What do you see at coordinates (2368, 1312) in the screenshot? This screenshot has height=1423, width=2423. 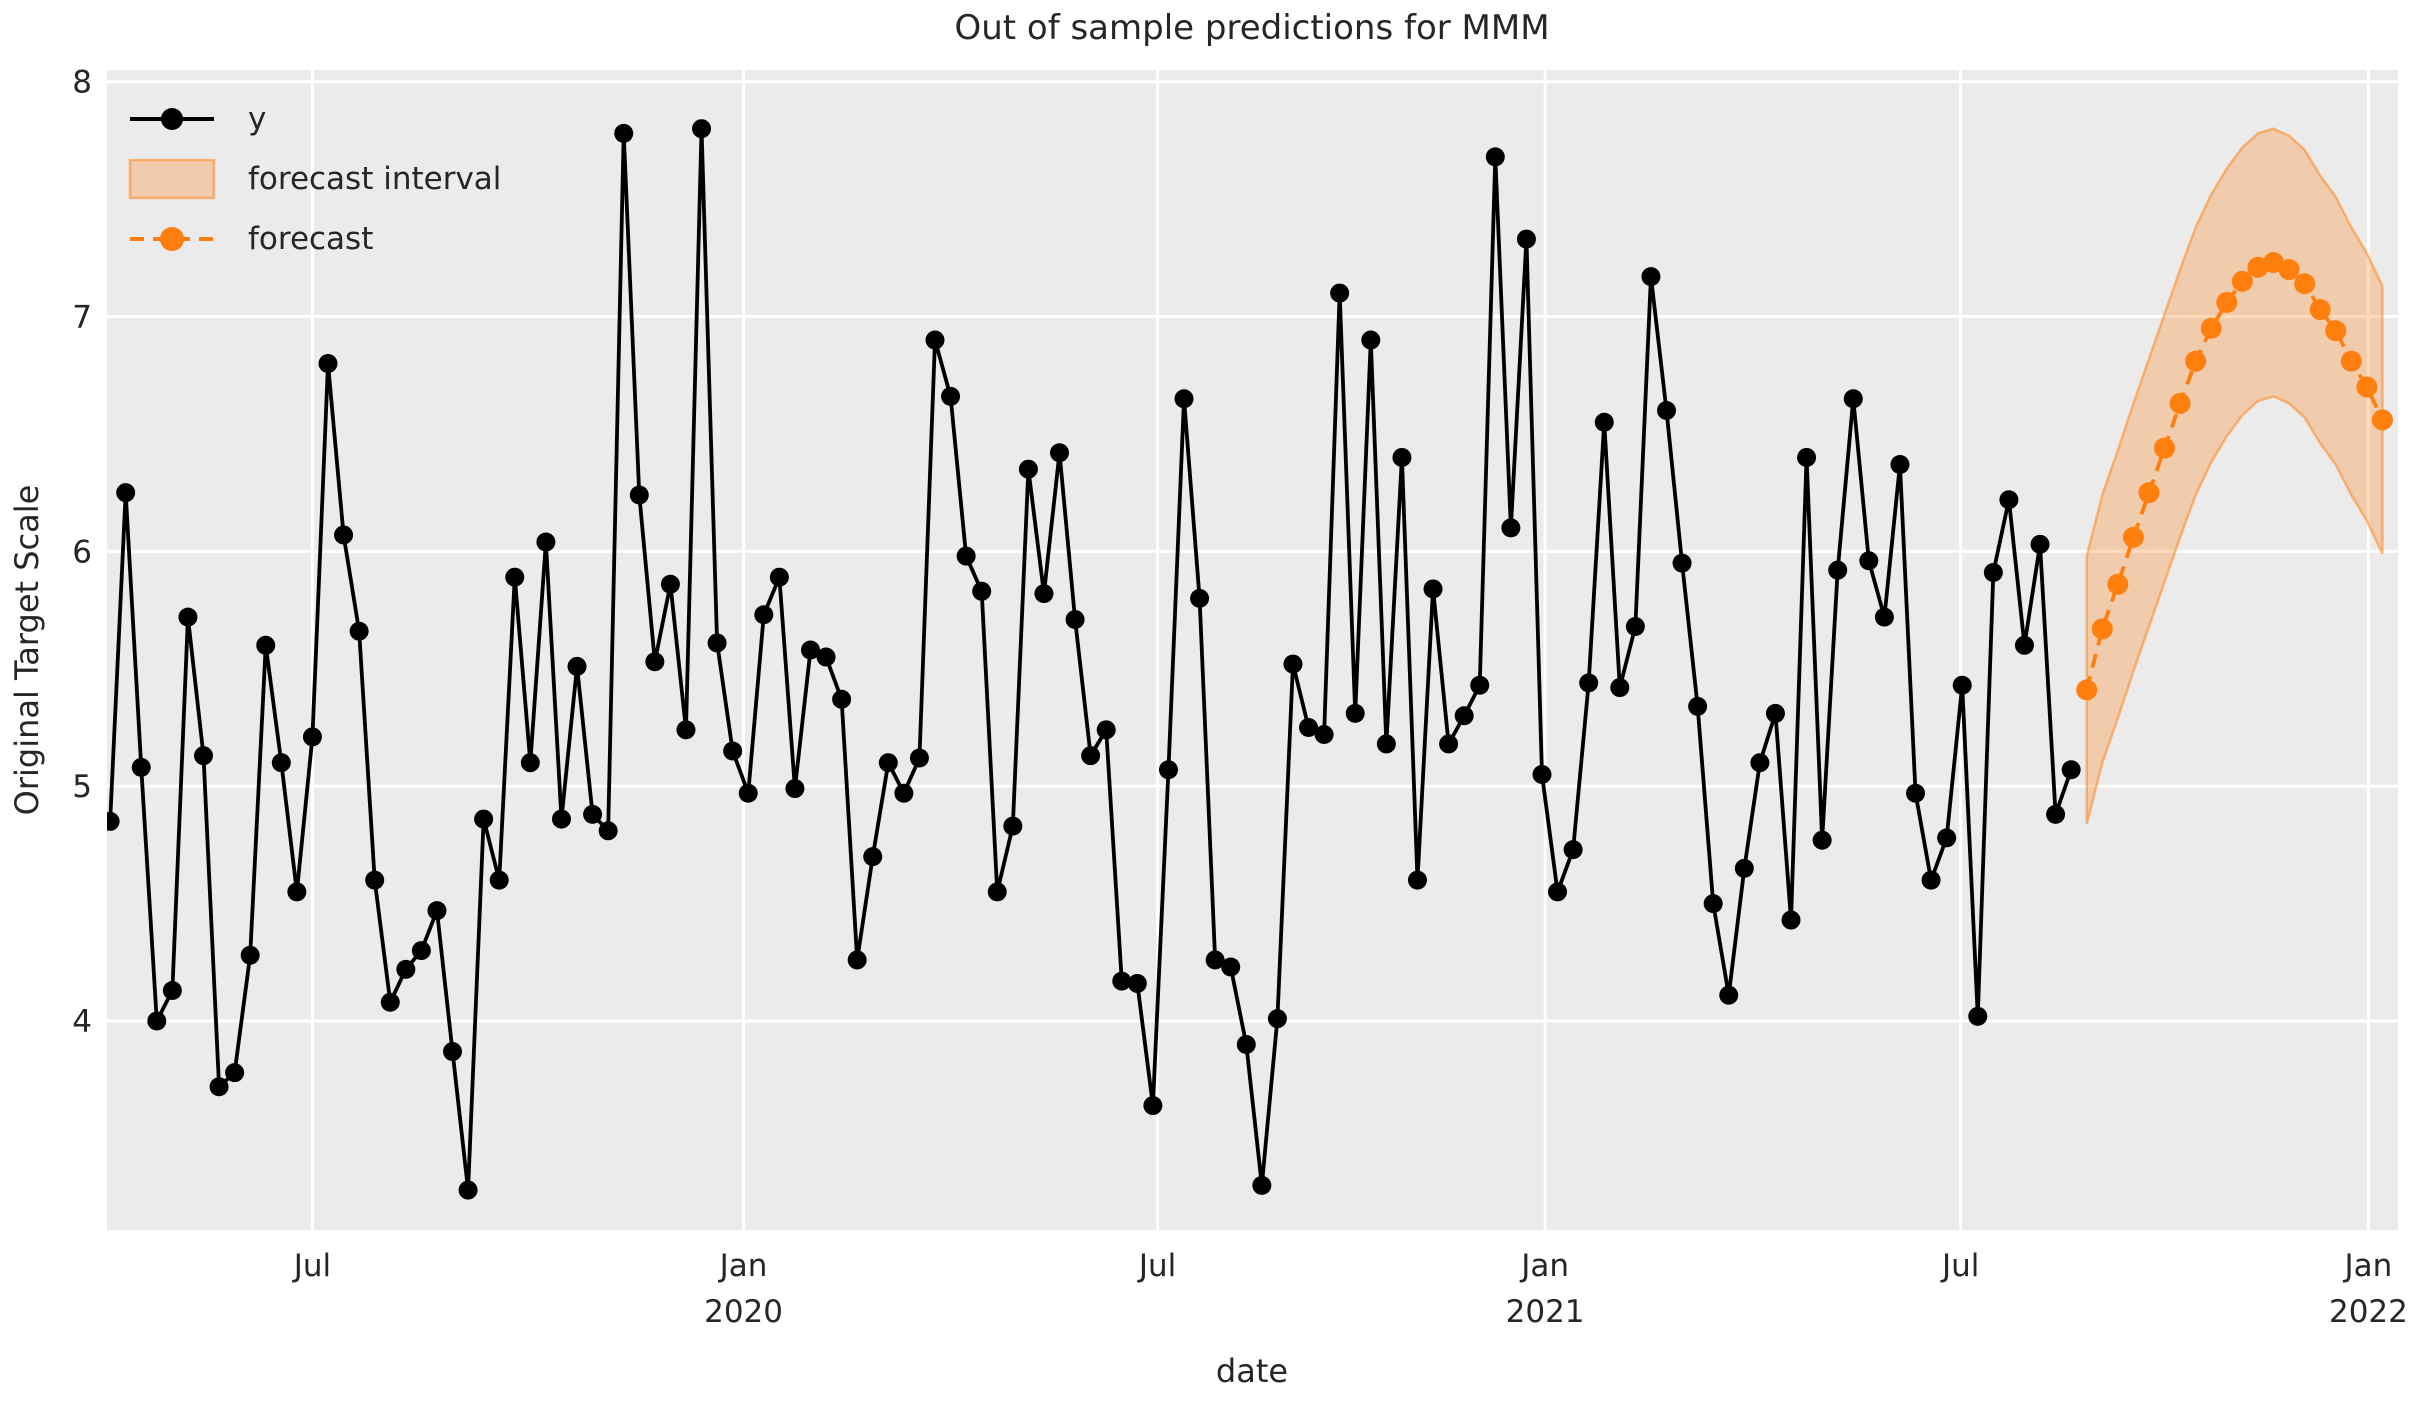 I see `x-tick-year-label: 2022` at bounding box center [2368, 1312].